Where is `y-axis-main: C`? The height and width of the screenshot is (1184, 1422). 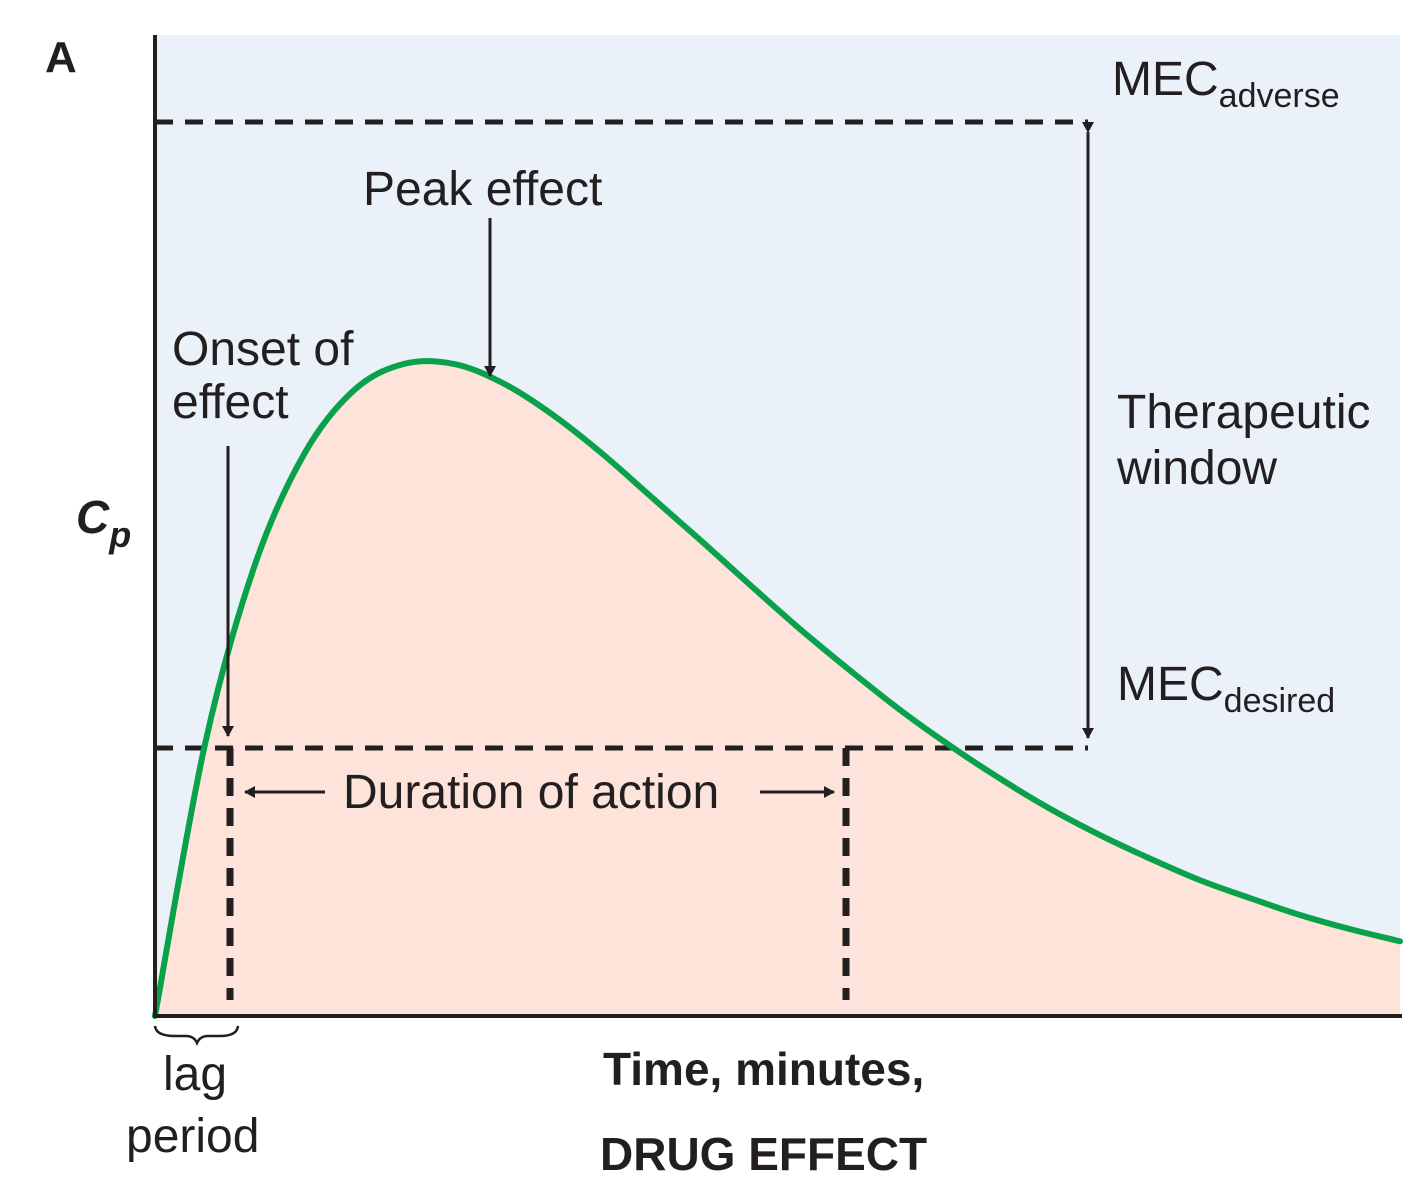 y-axis-main: C is located at coordinates (93, 517).